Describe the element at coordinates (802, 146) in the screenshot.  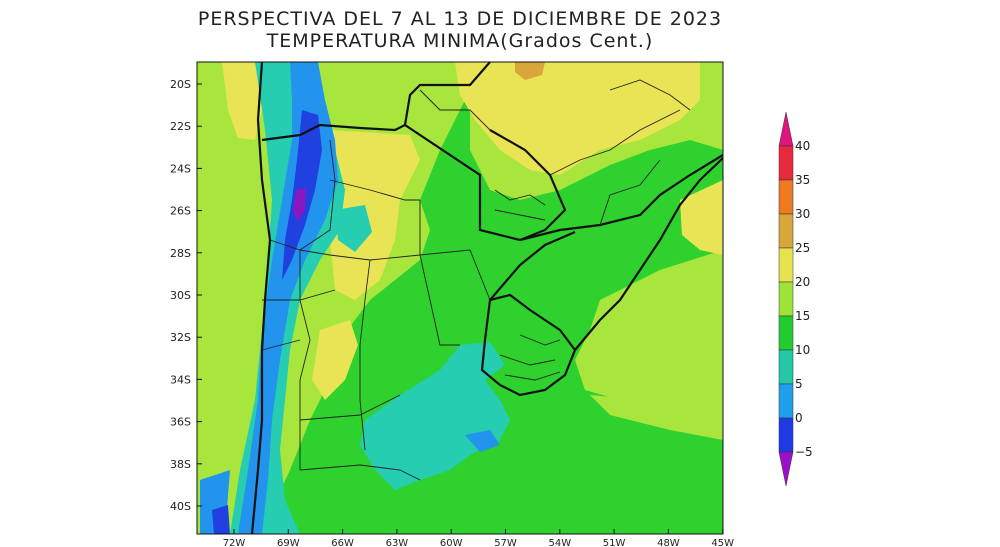
I see `colorbar-label: 40` at that location.